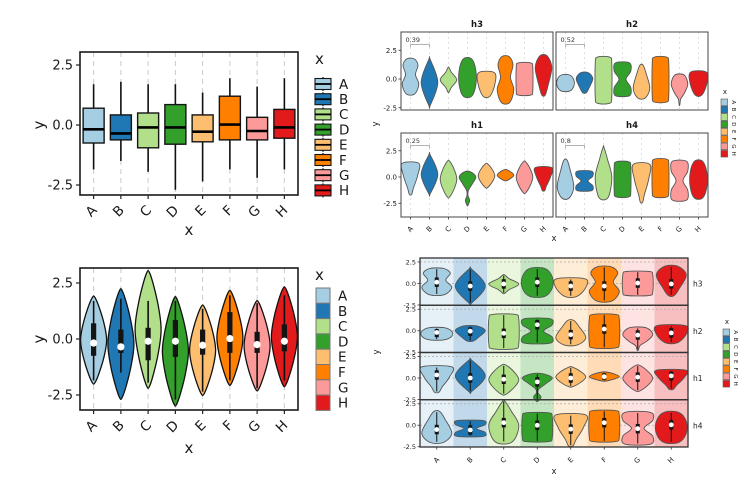 Image resolution: width=750 pixels, height=500 pixels. I want to click on panel-border, so click(189, 123).